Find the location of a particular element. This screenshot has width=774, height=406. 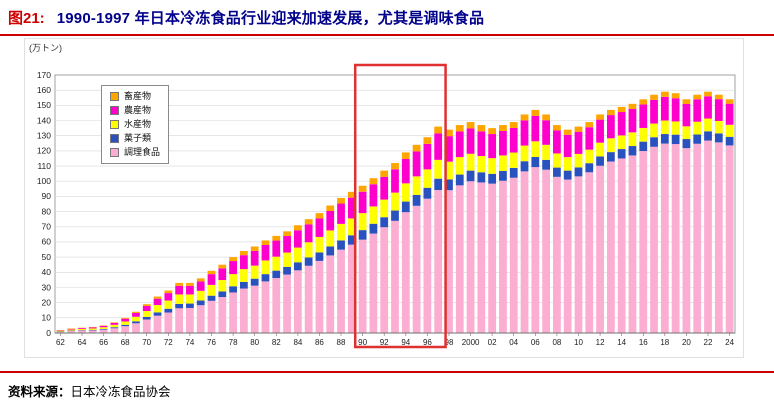

y-tick-label: 150 is located at coordinates (44, 105).